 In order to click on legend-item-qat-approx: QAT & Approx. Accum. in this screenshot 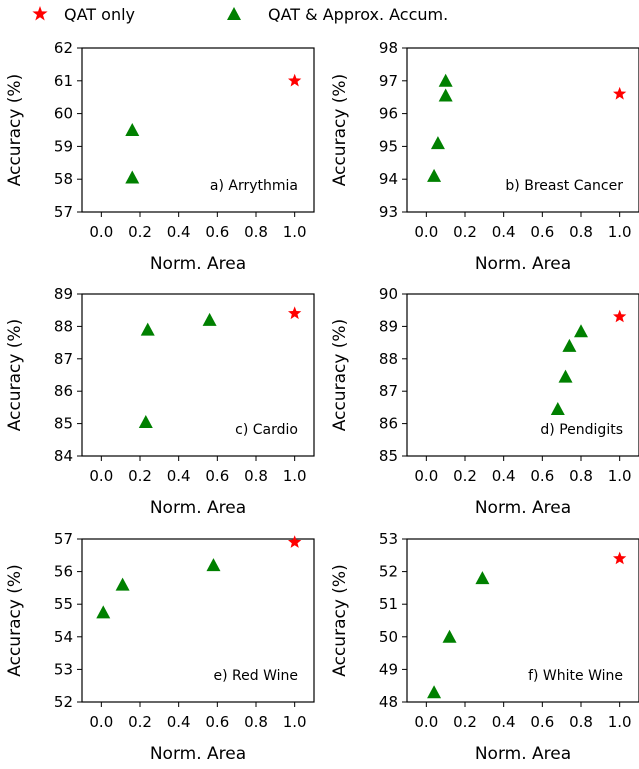, I will do `click(334, 14)`.